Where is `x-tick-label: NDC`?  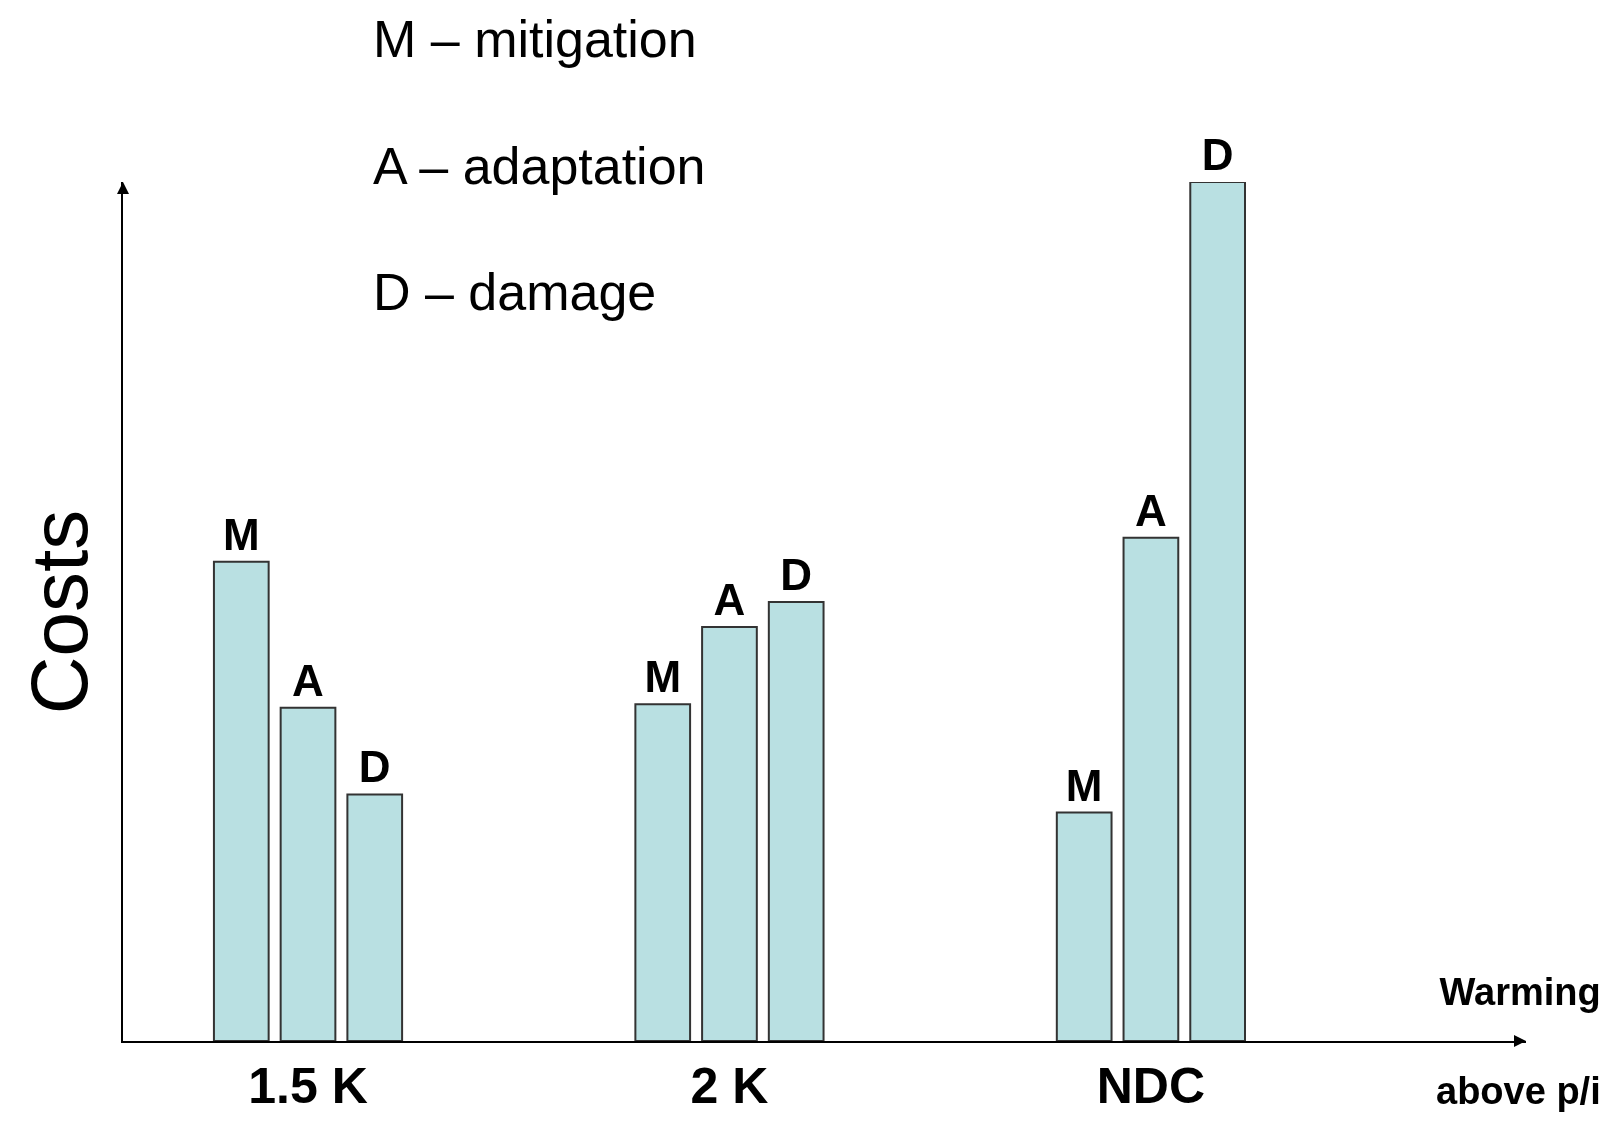
x-tick-label: NDC is located at coordinates (1151, 1086).